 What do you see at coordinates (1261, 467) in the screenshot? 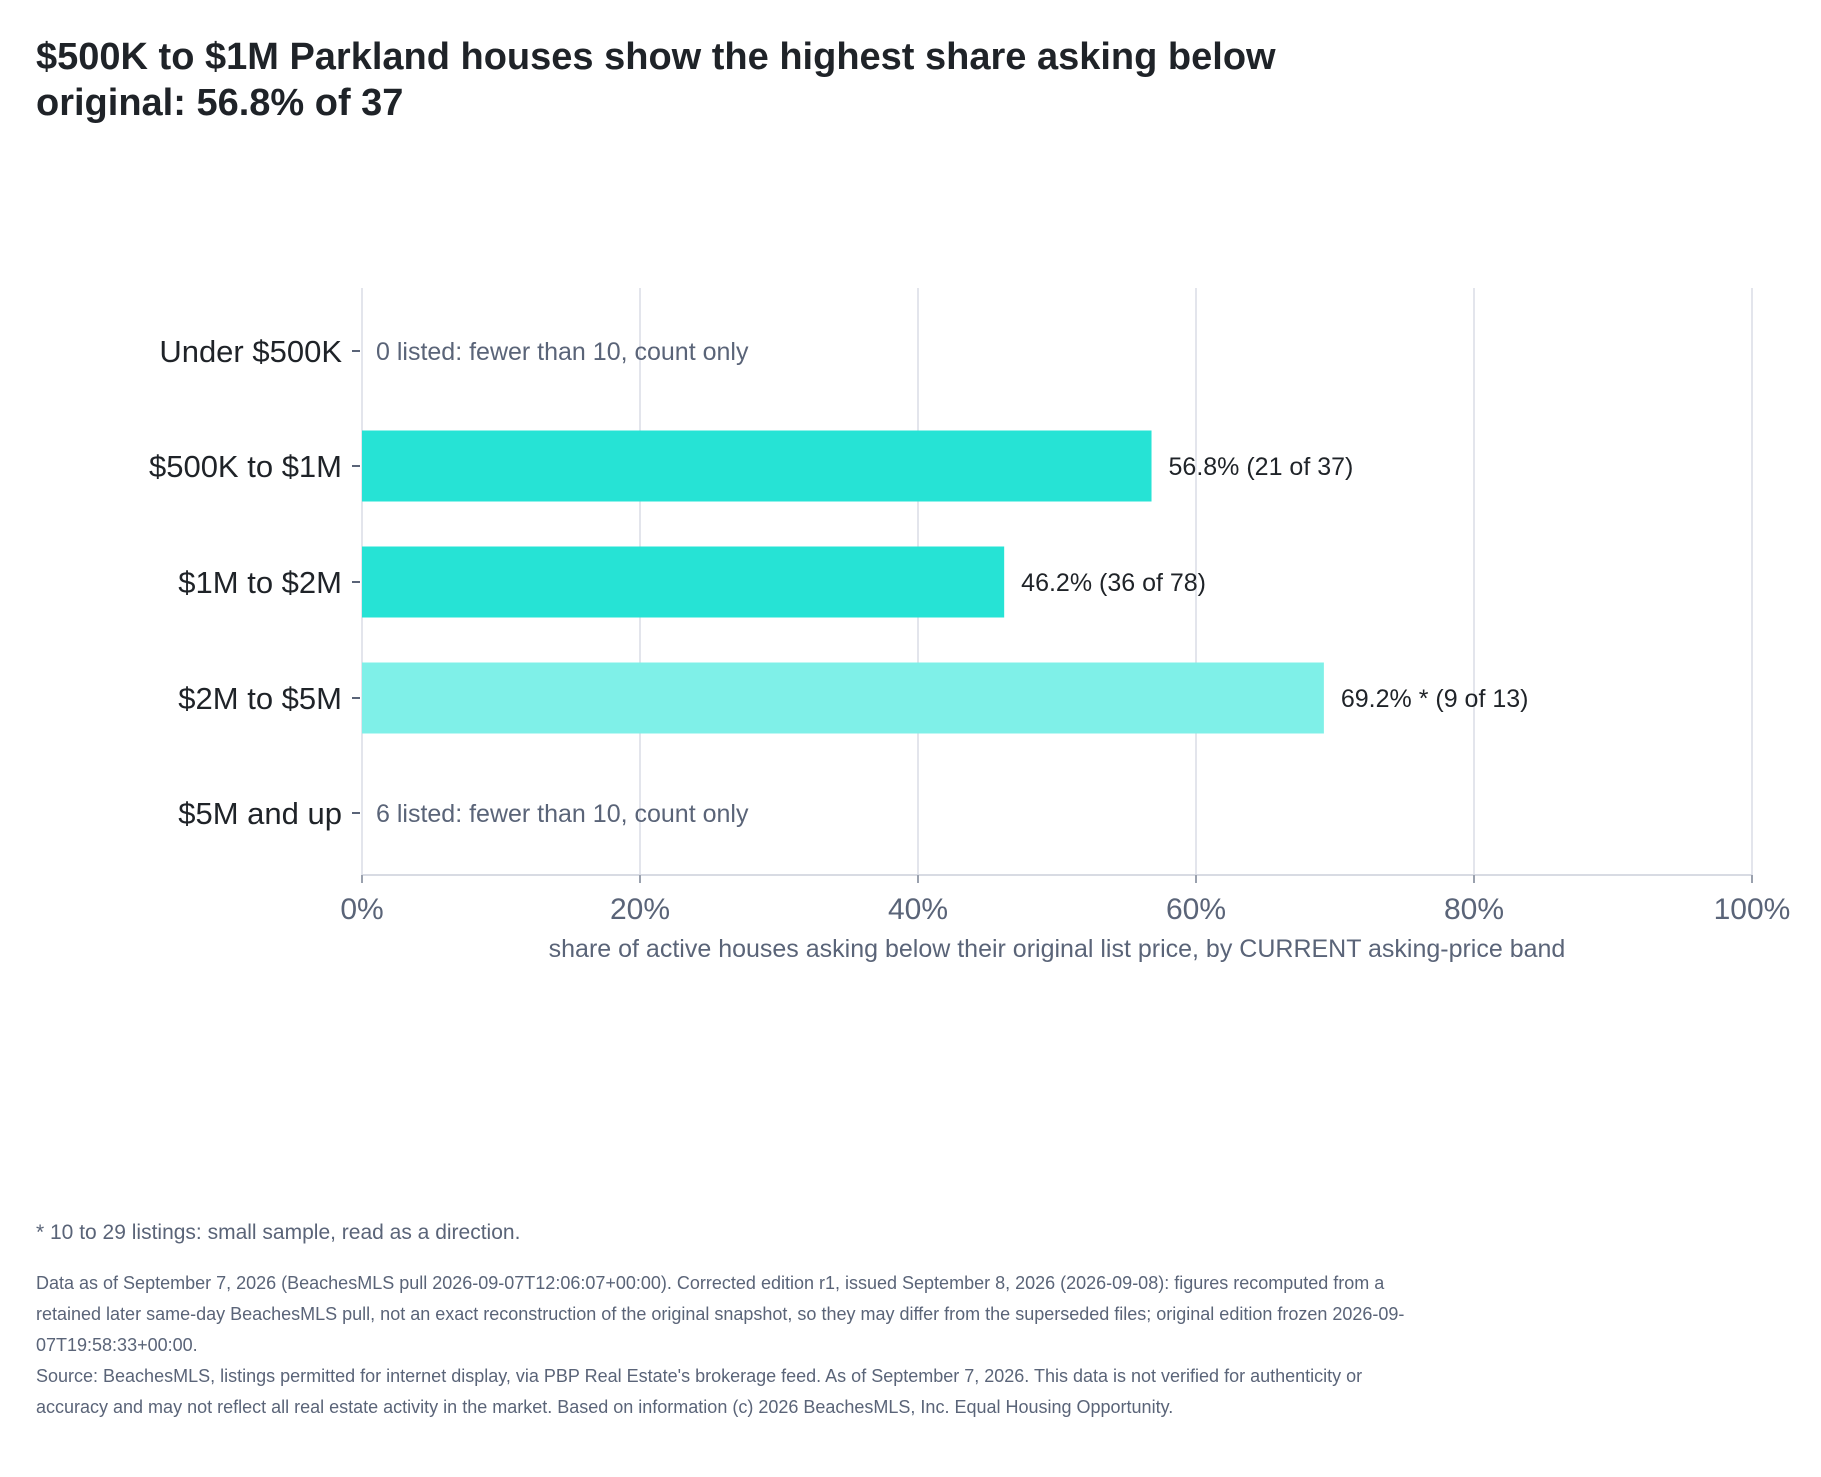
I see `bar-value-label: 56.8% (21 of 37)` at bounding box center [1261, 467].